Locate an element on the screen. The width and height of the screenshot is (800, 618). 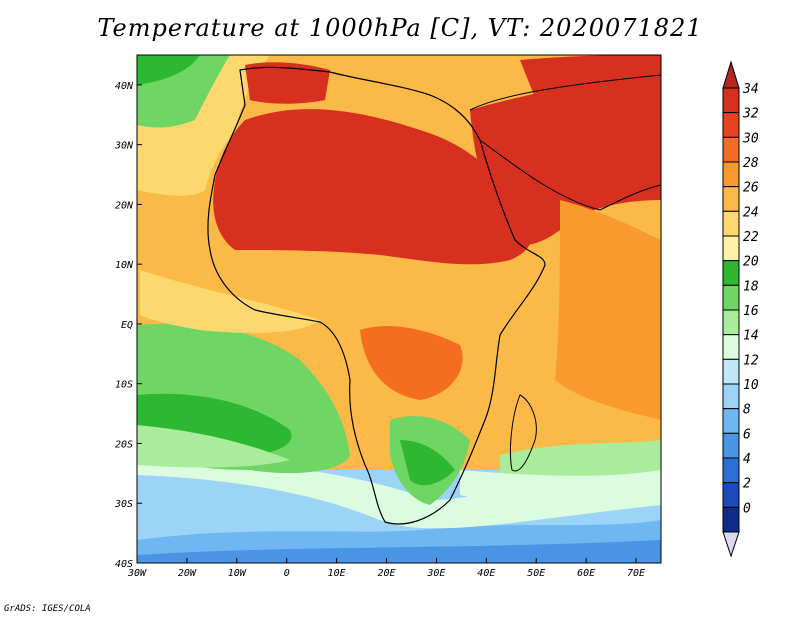
colorbar-label: 8 is located at coordinates (747, 410).